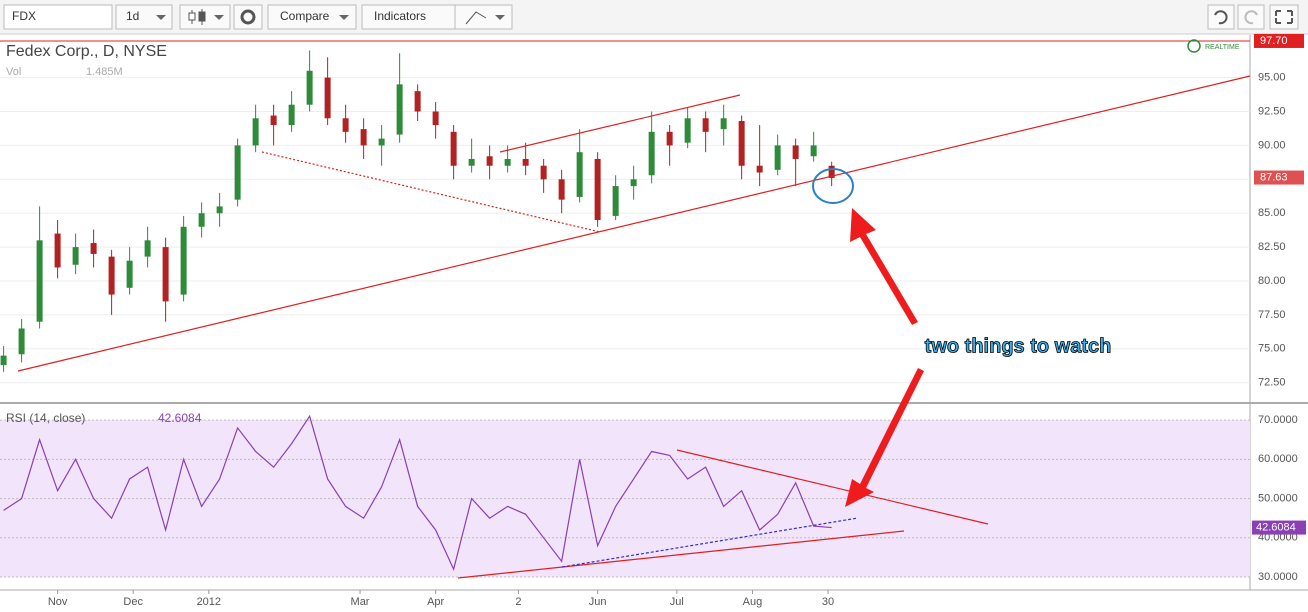 The height and width of the screenshot is (612, 1308). Describe the element at coordinates (305, 16) in the screenshot. I see `compare-label: Compare` at that location.